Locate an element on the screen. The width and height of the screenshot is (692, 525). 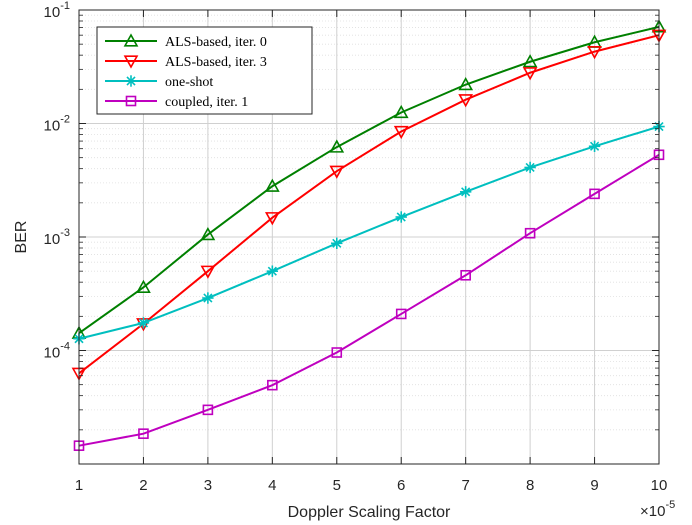
y-tick-labels: 10⁻¹ 10⁻² 10⁻³ 10⁻⁴ is located at coordinates (57, 181).